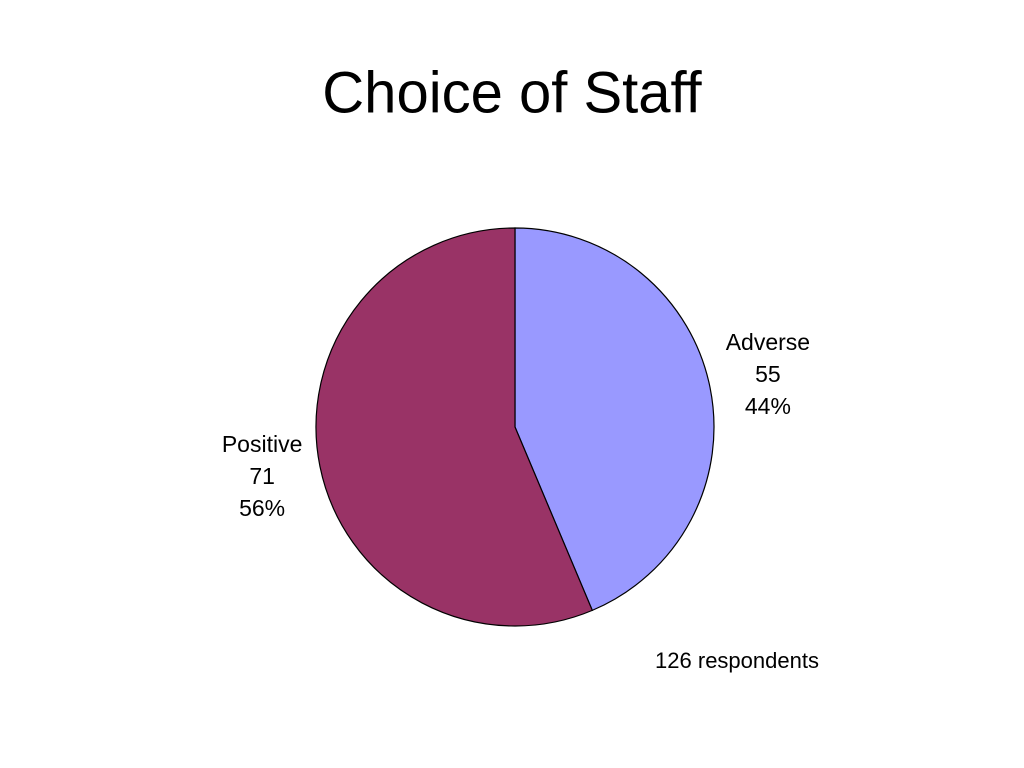 The height and width of the screenshot is (768, 1024). I want to click on chart-title: Choice of Staff, so click(512, 92).